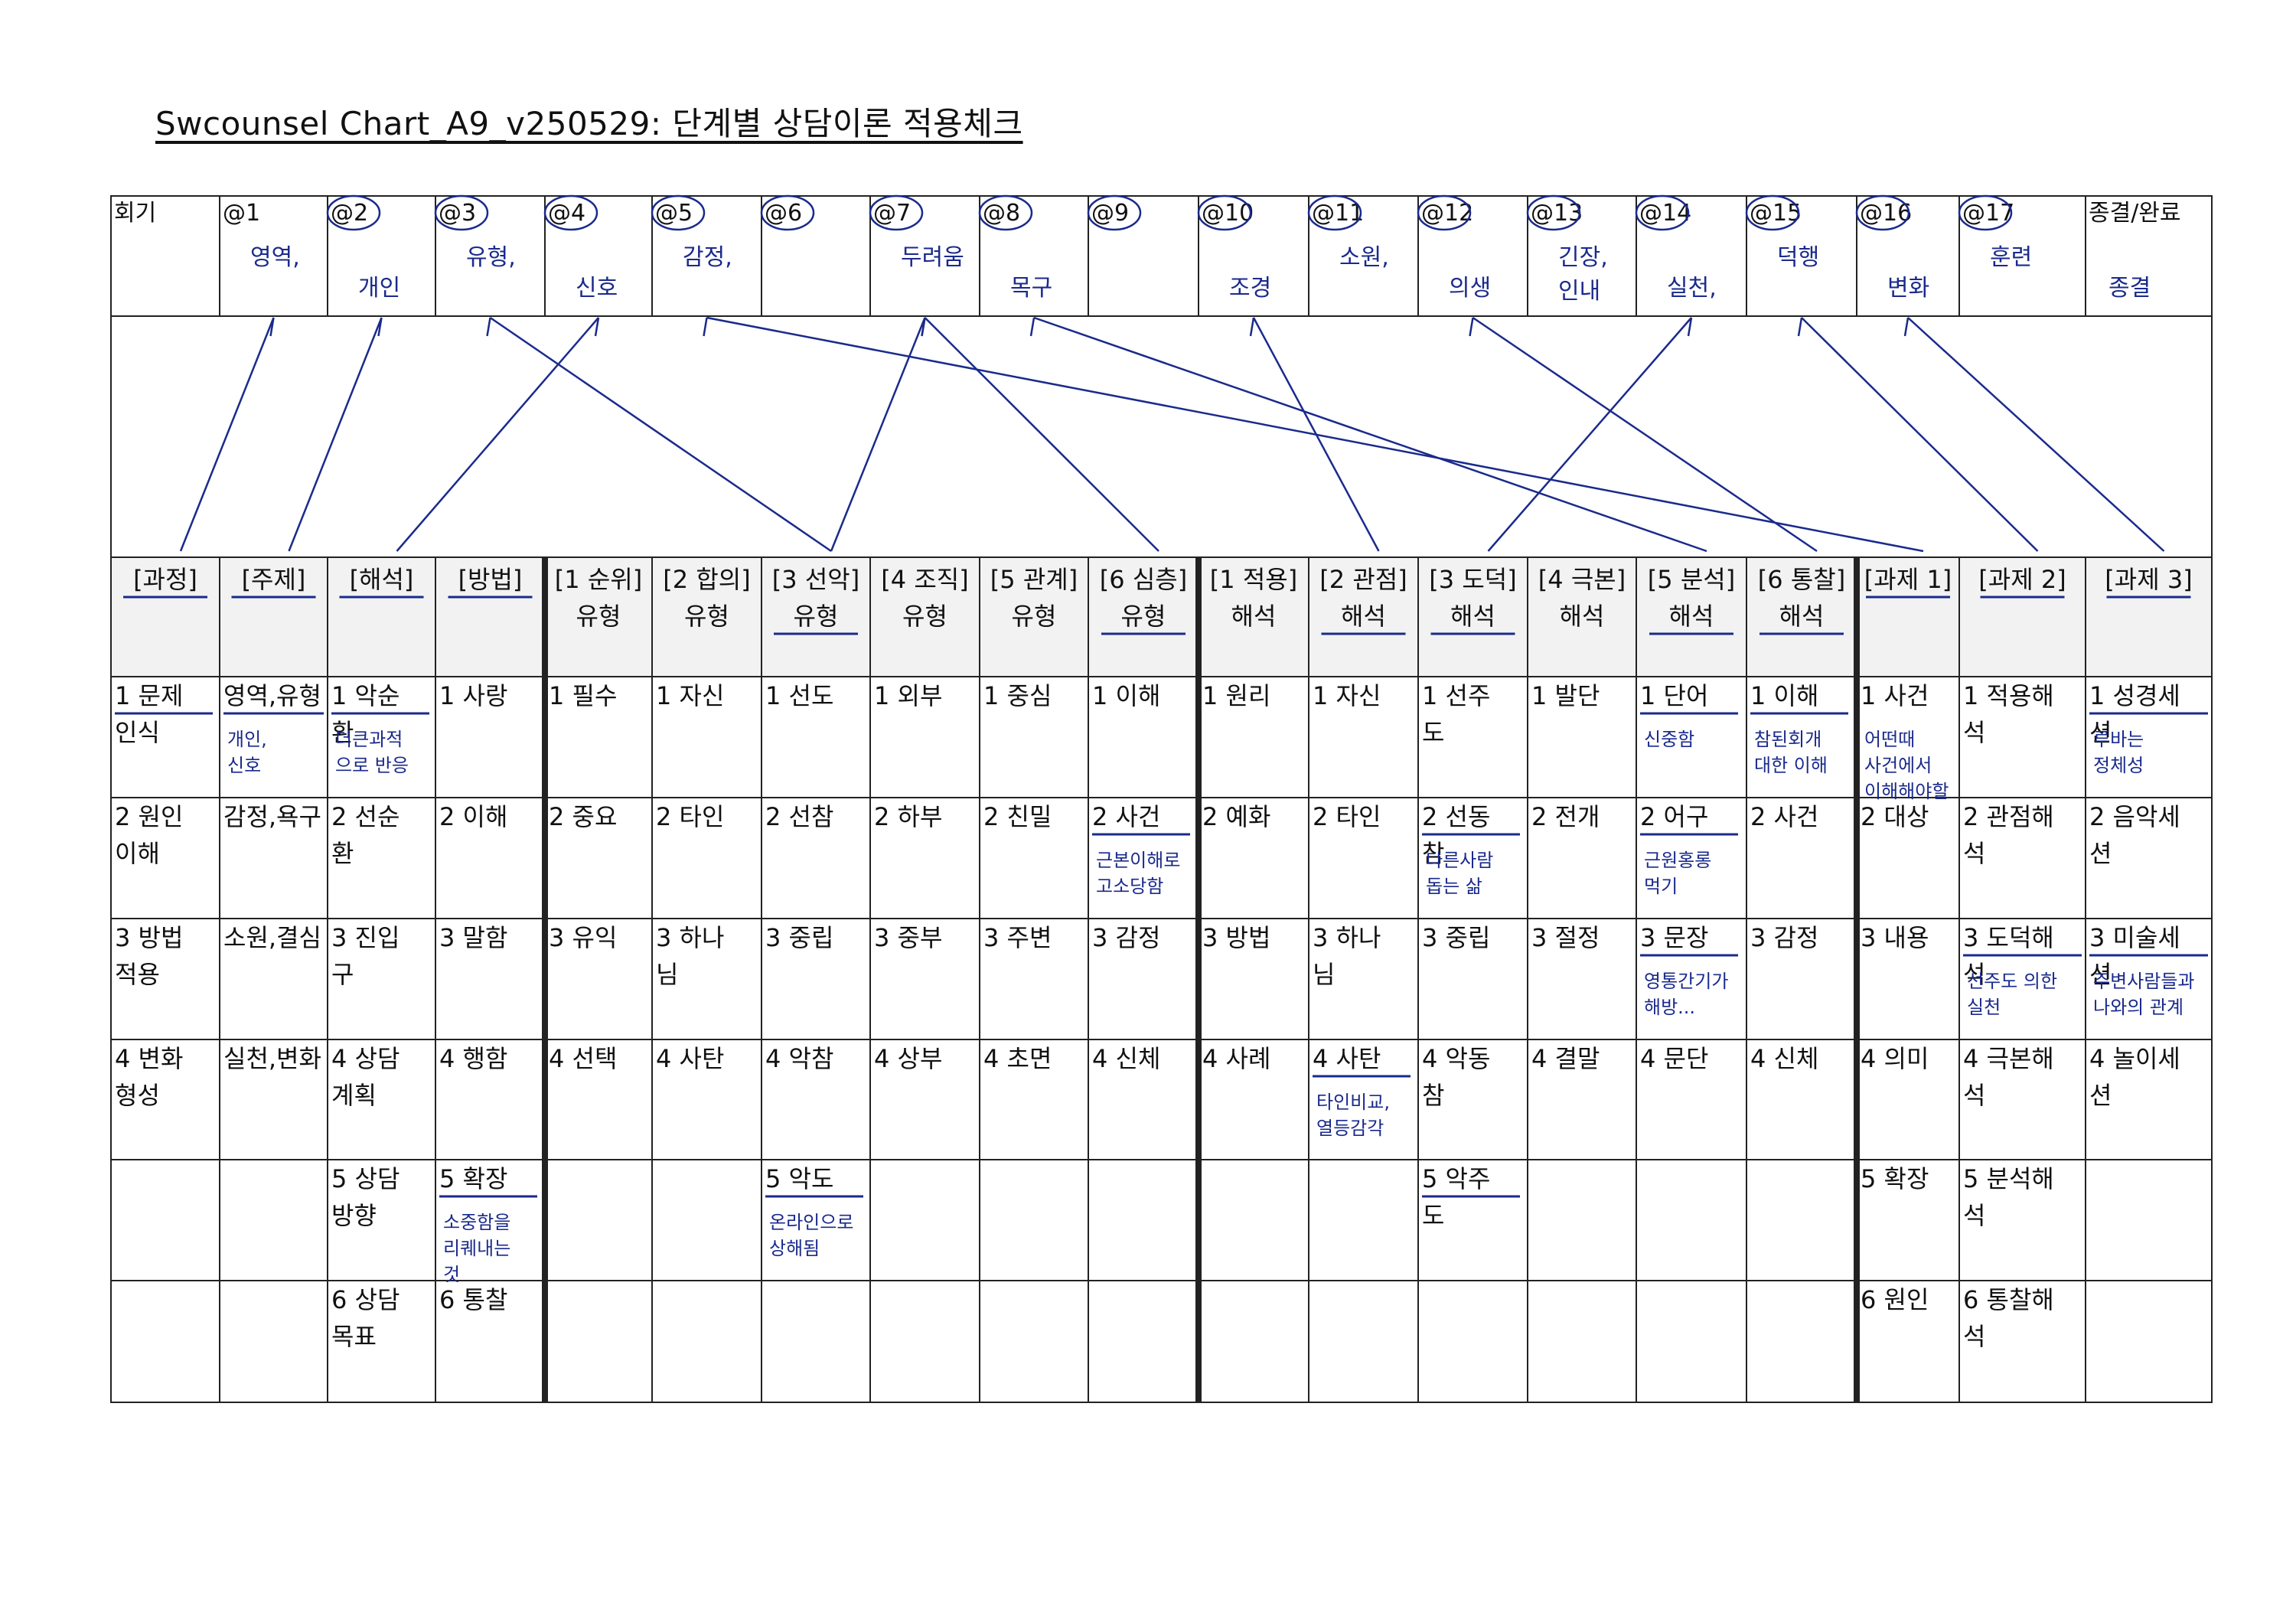 The width and height of the screenshot is (2296, 1622). What do you see at coordinates (908, 695) in the screenshot?
I see `table-cell: 1 외부` at bounding box center [908, 695].